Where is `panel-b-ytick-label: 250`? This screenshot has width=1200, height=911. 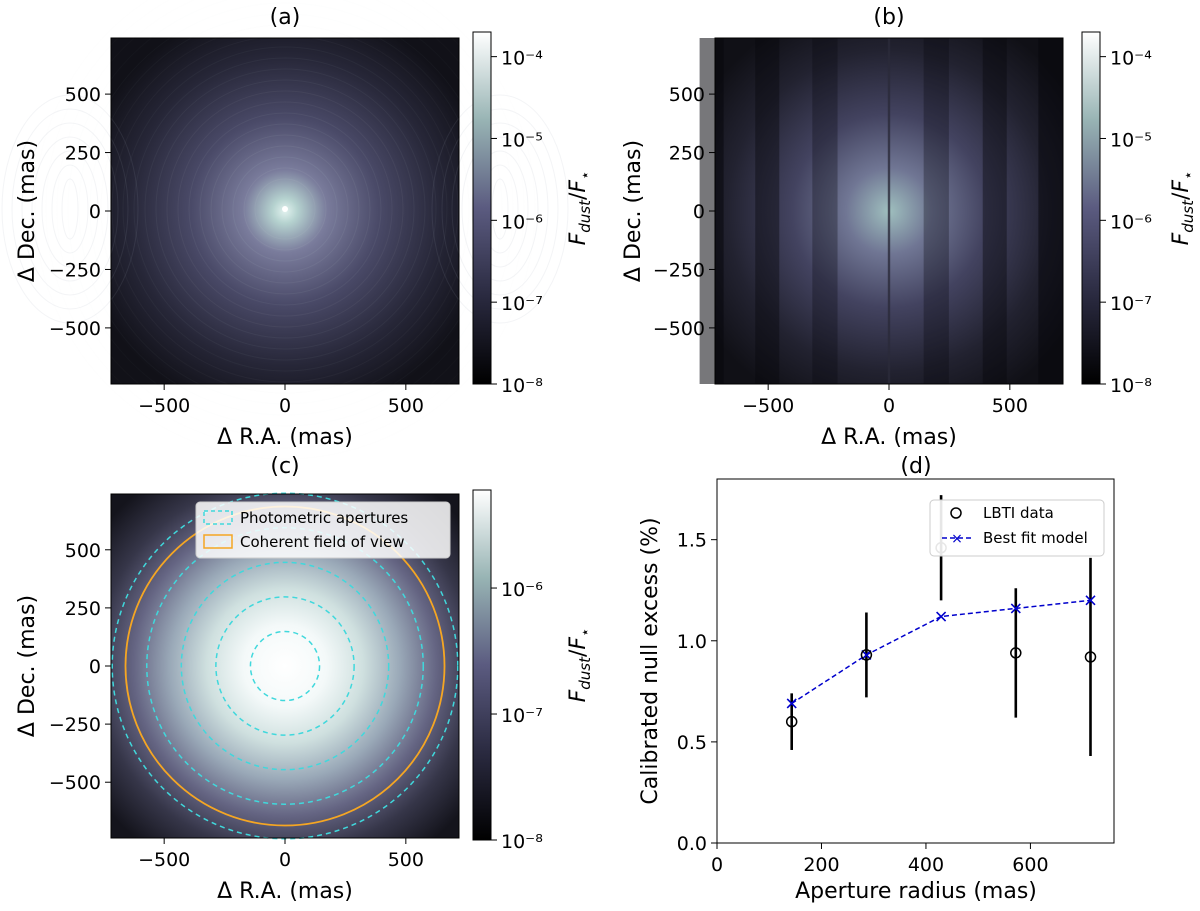 panel-b-ytick-label: 250 is located at coordinates (687, 154).